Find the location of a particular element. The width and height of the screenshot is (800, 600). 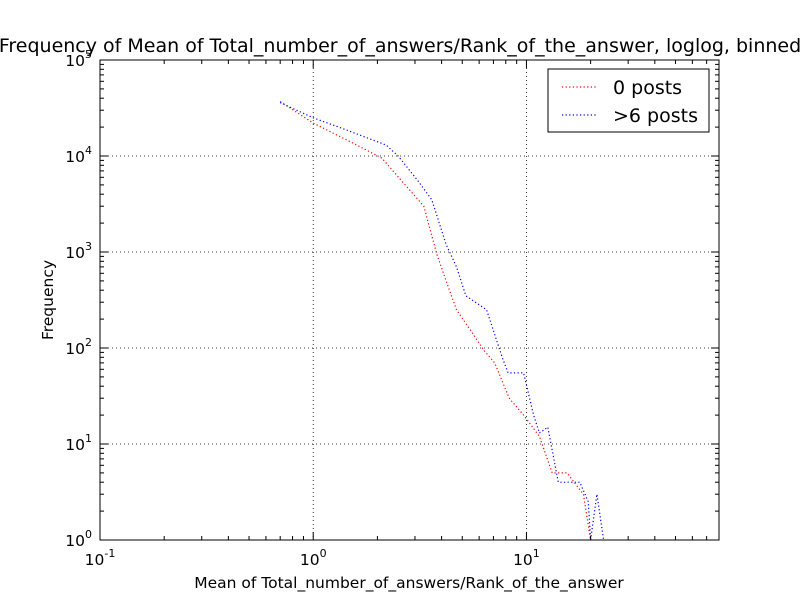

x-tick-label: 10¹ is located at coordinates (526, 558).